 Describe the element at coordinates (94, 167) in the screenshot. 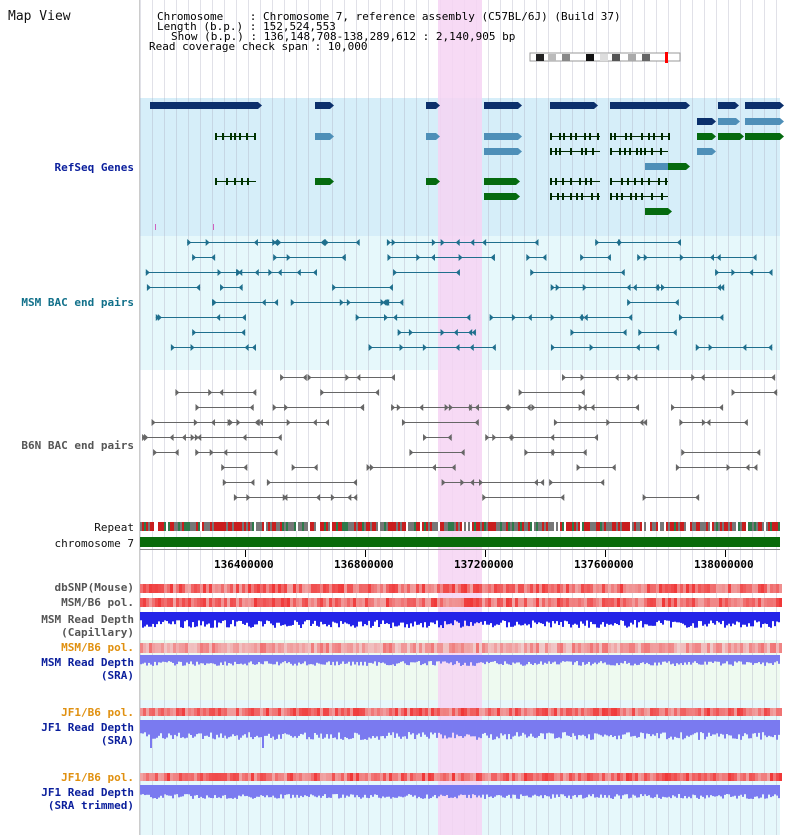

I see `track-label-refseq: RefSeq Genes` at that location.